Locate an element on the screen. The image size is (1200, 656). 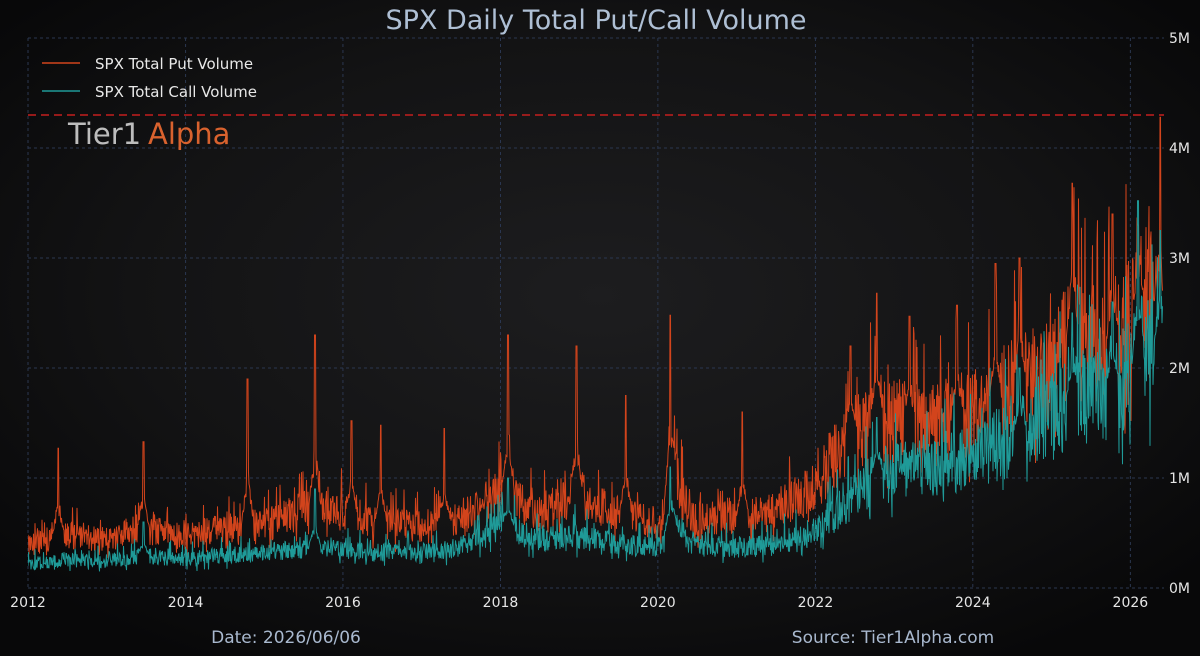
watermark-tier1: Tier1 is located at coordinates (104, 134).